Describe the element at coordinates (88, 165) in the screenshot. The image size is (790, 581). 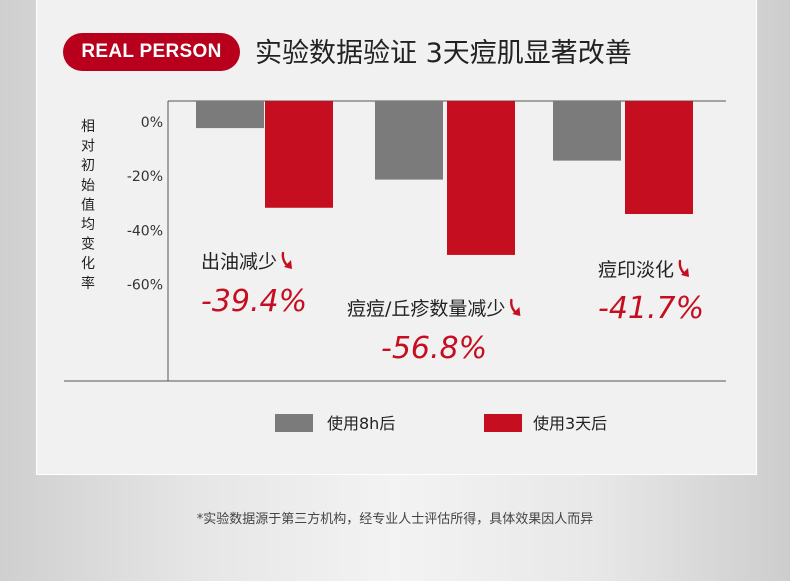
I see `y-axis-label-char: 初` at that location.